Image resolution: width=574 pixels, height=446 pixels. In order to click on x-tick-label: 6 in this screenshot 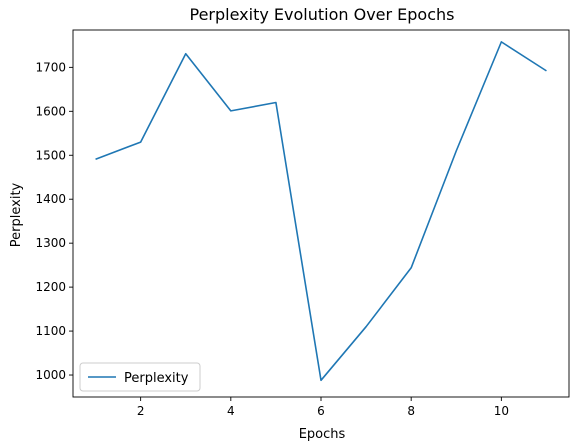, I will do `click(321, 411)`.